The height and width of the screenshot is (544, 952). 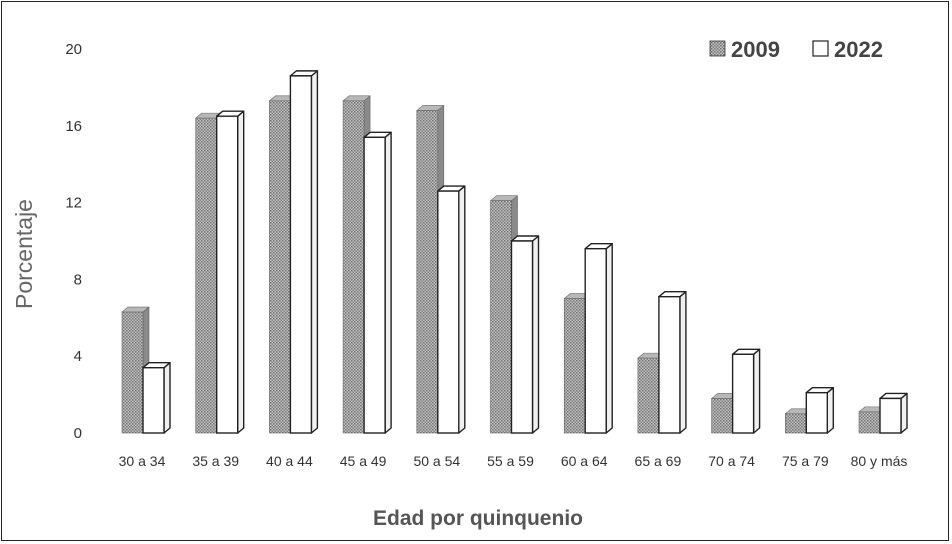 I want to click on y-axis-label: Porcentaje, so click(x=24, y=254).